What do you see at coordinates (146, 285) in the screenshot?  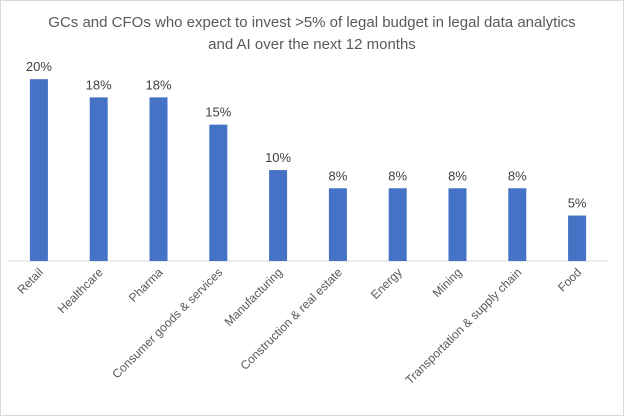 I see `x-tick-label: Pharma` at bounding box center [146, 285].